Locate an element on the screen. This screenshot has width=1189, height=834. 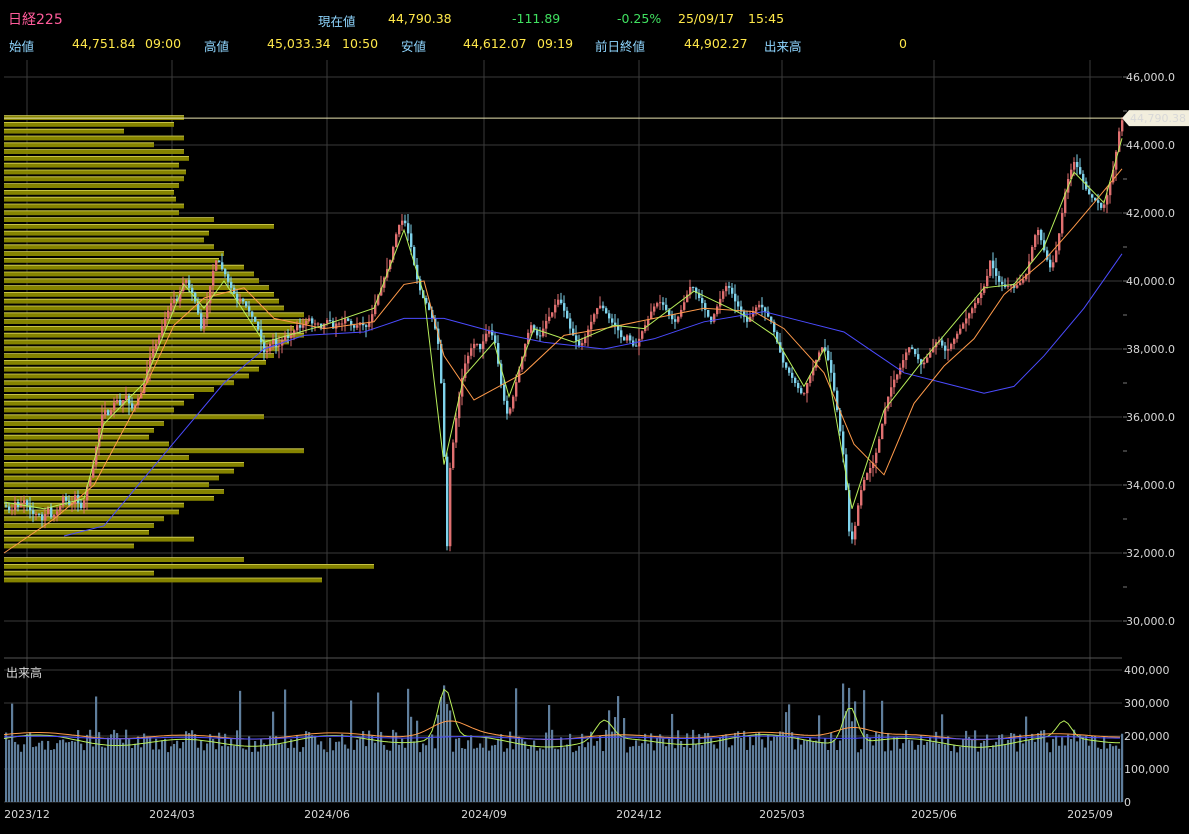
prev-close-value: 44,902.27 is located at coordinates (716, 43).